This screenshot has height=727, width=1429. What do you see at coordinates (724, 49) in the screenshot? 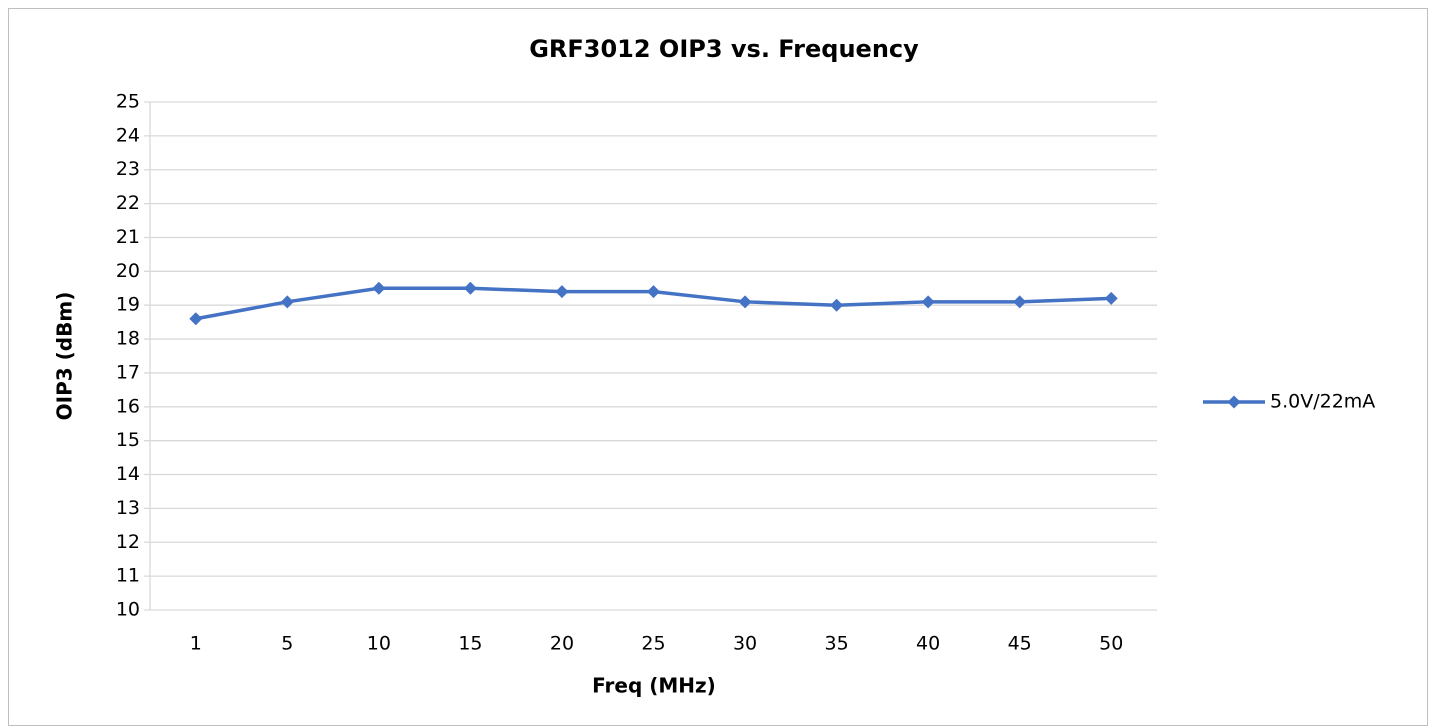
I see `chart-title: GRF3012 OIP3 vs. Frequency` at bounding box center [724, 49].